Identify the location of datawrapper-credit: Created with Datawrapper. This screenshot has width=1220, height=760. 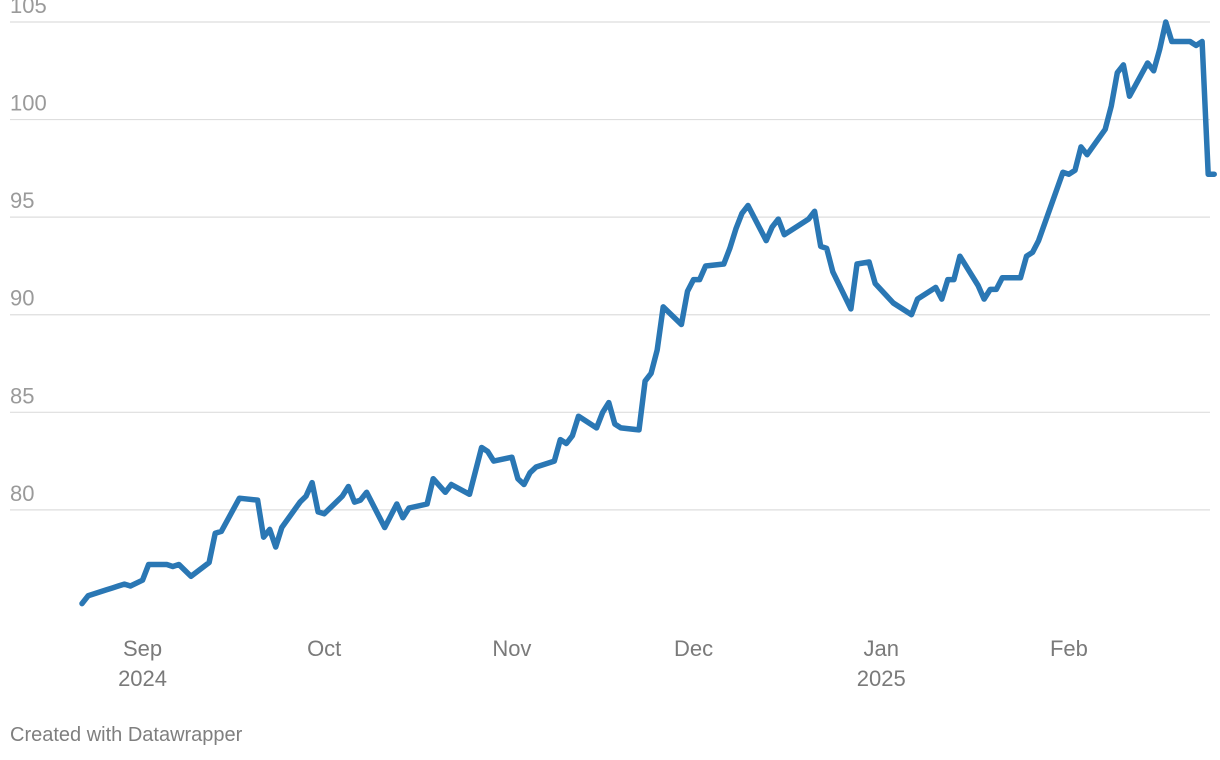
(126, 735).